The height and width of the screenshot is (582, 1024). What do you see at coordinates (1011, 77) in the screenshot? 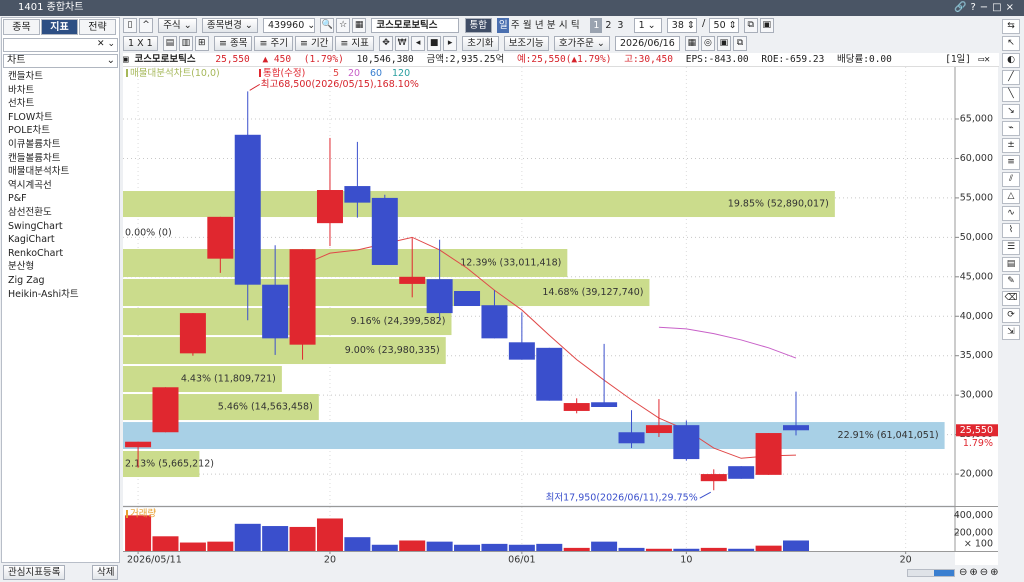
I see `tool: ╱` at bounding box center [1011, 77].